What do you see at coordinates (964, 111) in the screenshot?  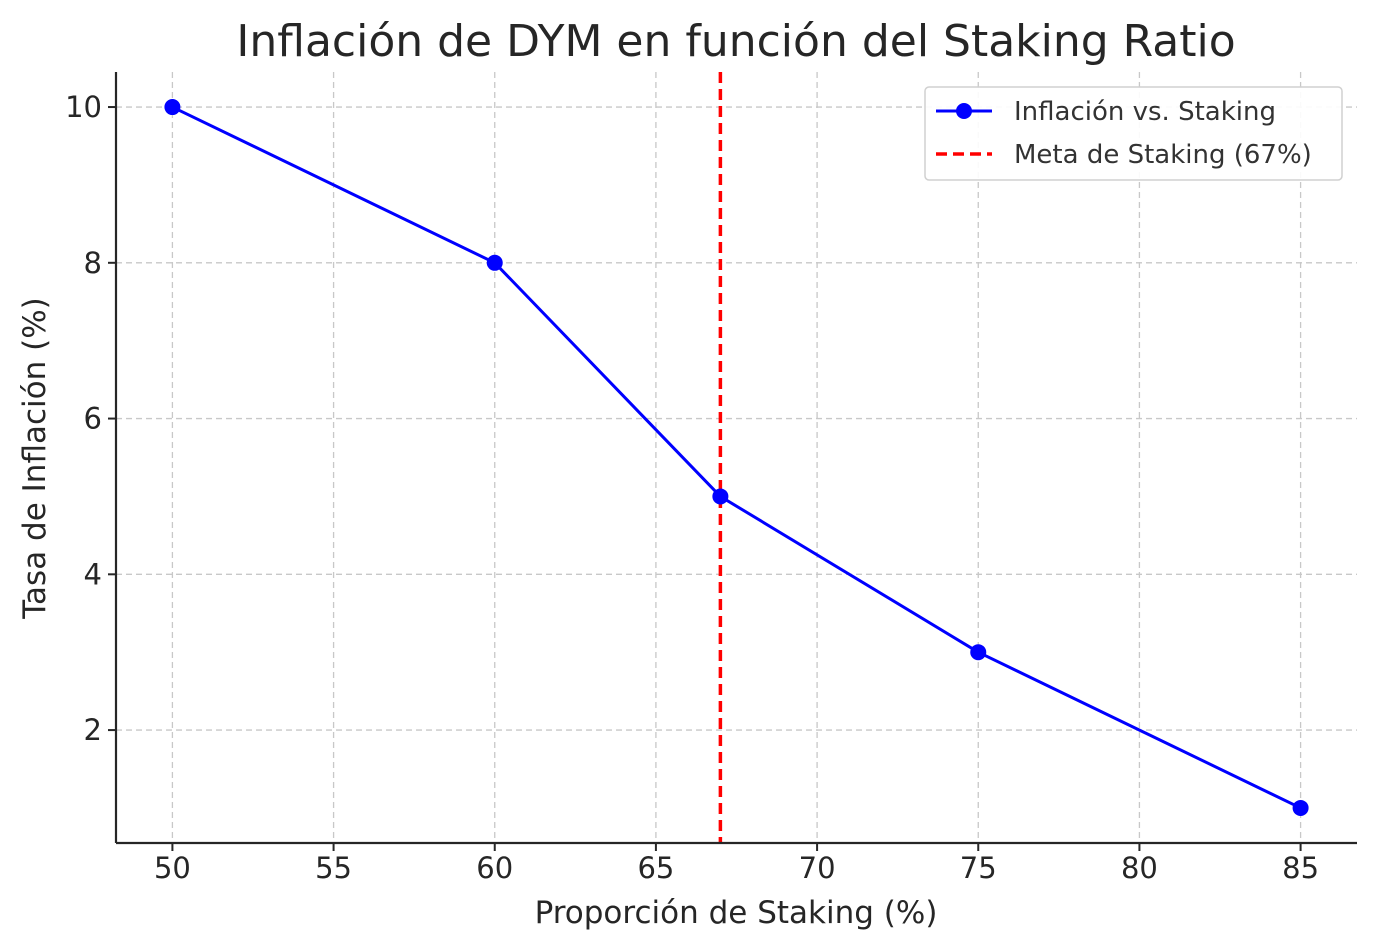 I see `legend-marker-series` at bounding box center [964, 111].